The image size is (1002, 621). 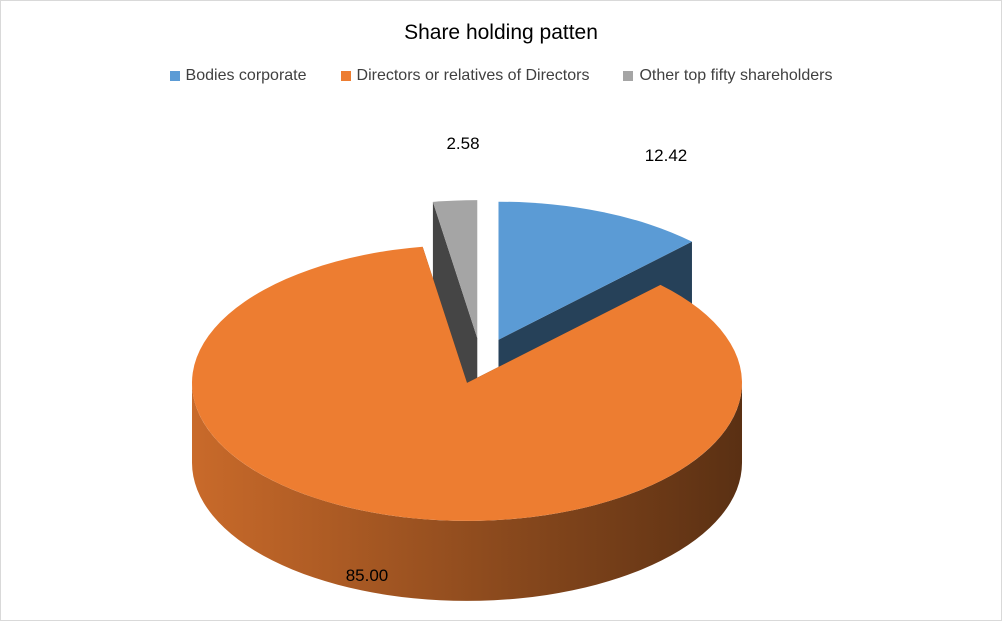 I want to click on pie-slice-edge, so click(x=455, y=310).